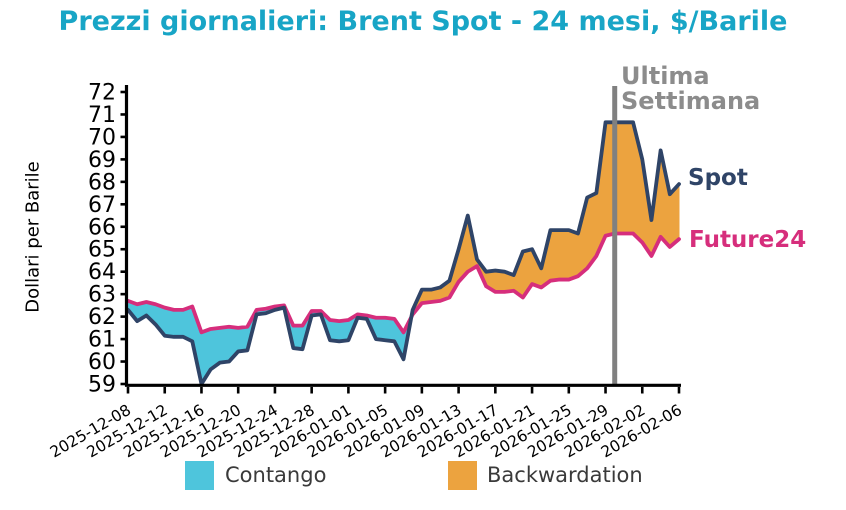 The width and height of the screenshot is (846, 510). What do you see at coordinates (102, 317) in the screenshot?
I see `y-tick-label: 62` at bounding box center [102, 317].